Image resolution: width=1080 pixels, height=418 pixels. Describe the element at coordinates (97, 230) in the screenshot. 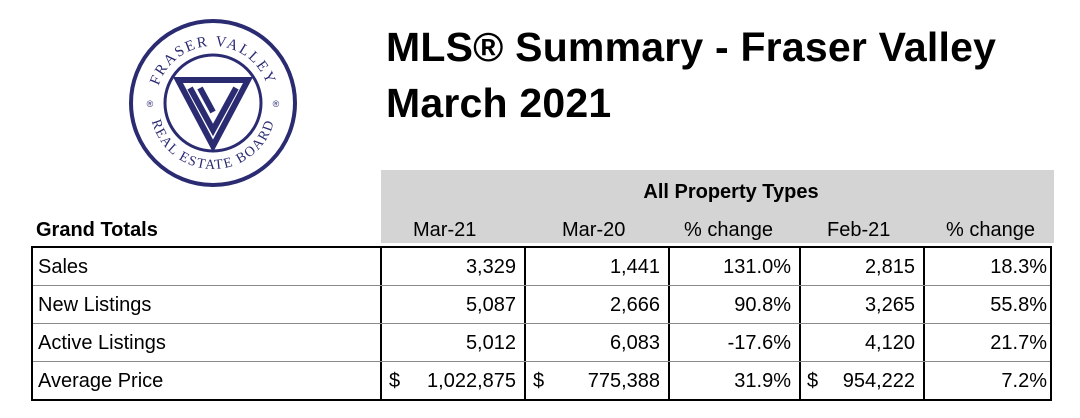

I see `row-header: Grand Totals` at that location.